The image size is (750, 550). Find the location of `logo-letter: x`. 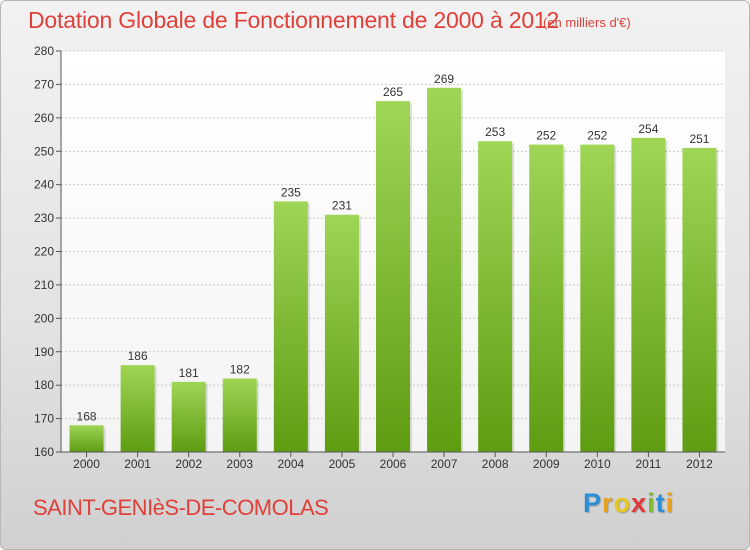

logo-letter: x is located at coordinates (639, 503).